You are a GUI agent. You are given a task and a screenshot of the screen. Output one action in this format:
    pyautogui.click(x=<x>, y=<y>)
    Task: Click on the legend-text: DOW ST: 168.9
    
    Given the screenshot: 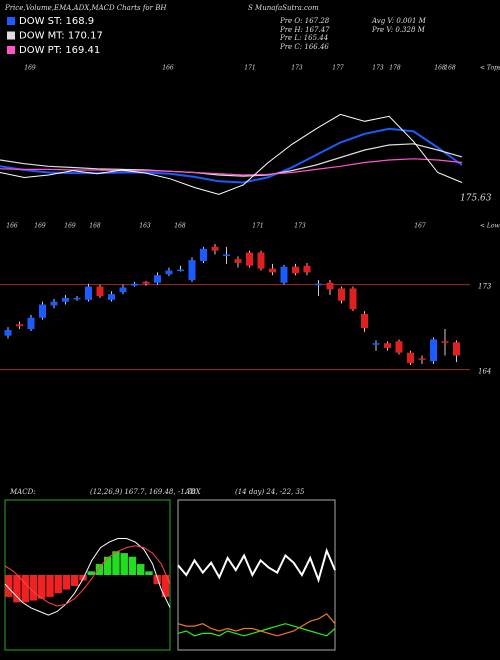 What is the action you would take?
    pyautogui.click(x=56, y=21)
    